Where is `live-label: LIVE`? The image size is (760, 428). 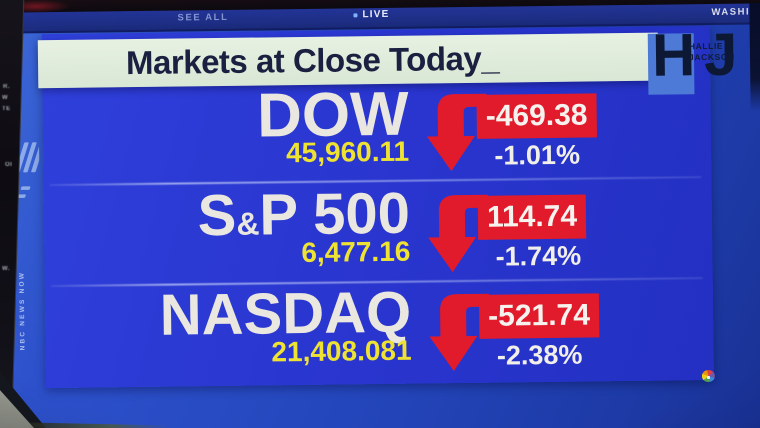
live-label: LIVE is located at coordinates (376, 14).